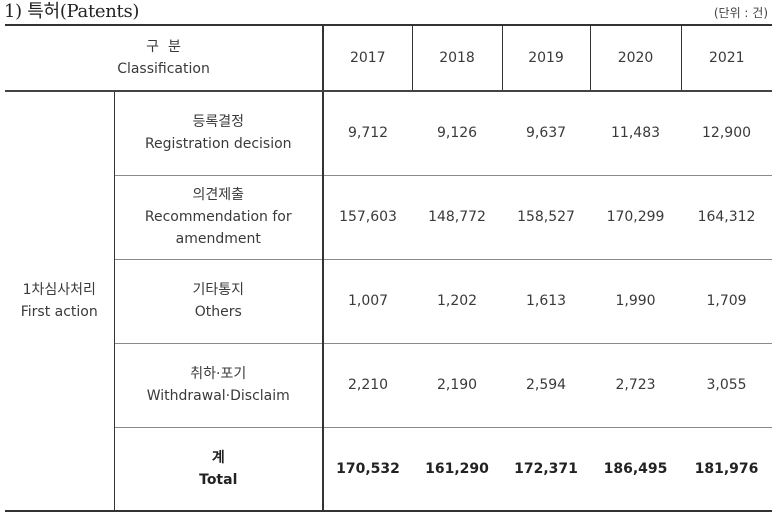 The height and width of the screenshot is (520, 780). Describe the element at coordinates (546, 58) in the screenshot. I see `header-year-2019: 2019` at that location.